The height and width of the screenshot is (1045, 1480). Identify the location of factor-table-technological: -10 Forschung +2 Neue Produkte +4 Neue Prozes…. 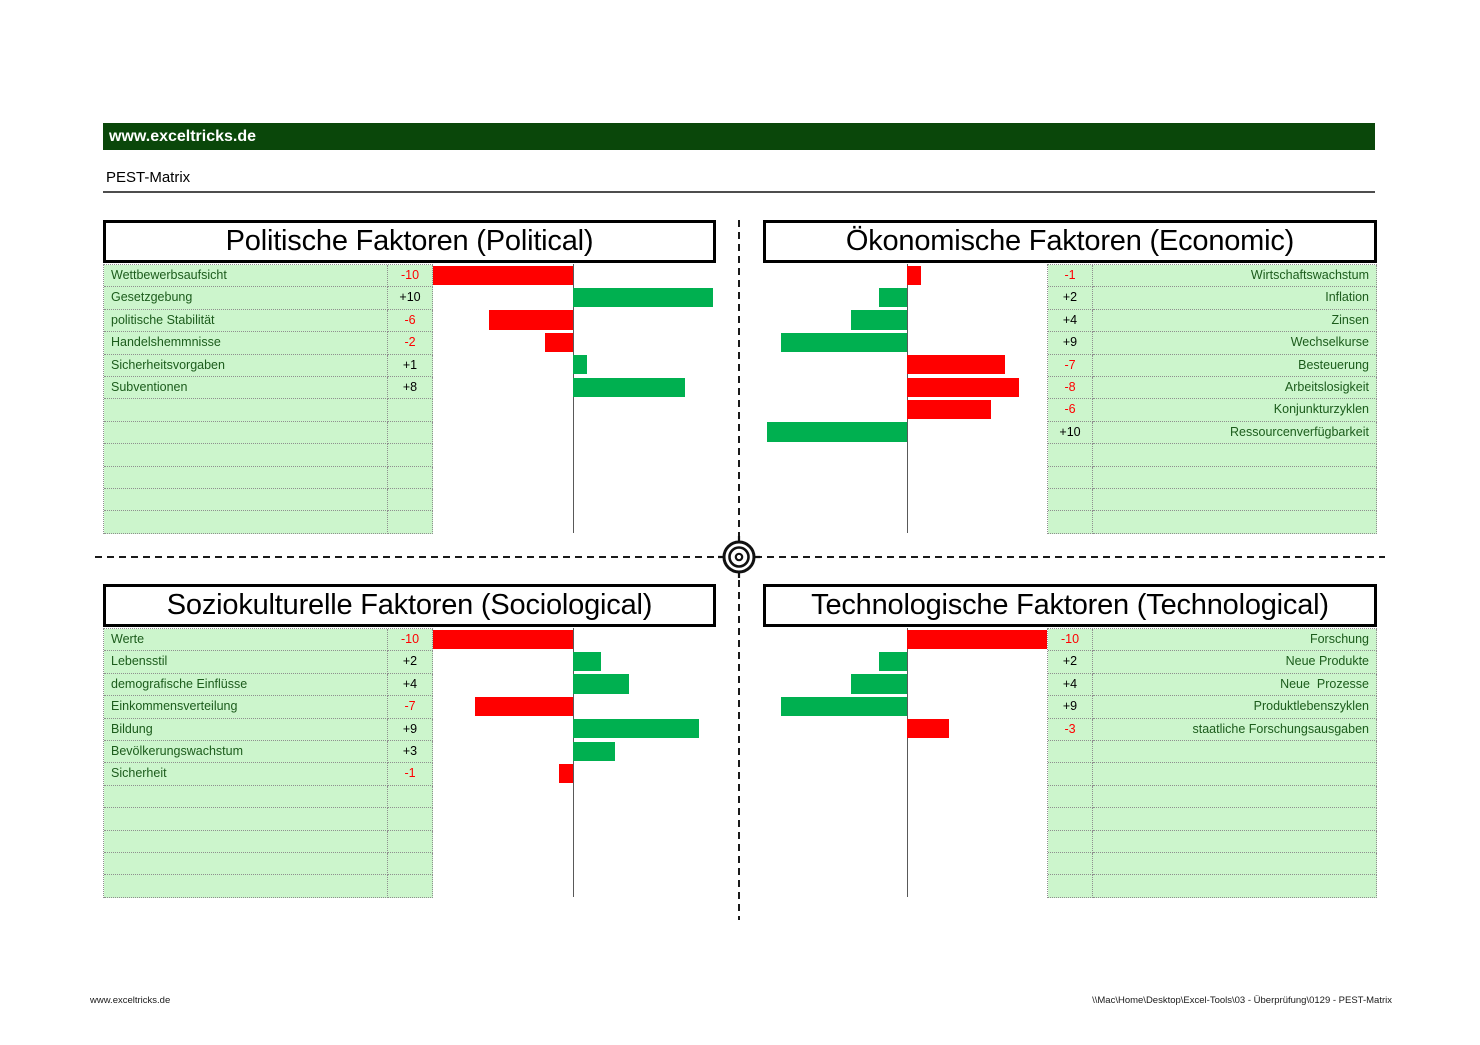
(1212, 763).